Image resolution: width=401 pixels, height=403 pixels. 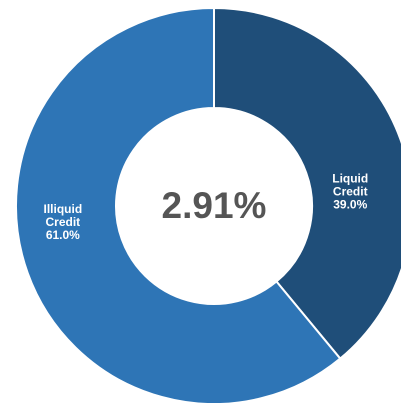 I want to click on slice-label-line: Liquid, so click(x=350, y=179).